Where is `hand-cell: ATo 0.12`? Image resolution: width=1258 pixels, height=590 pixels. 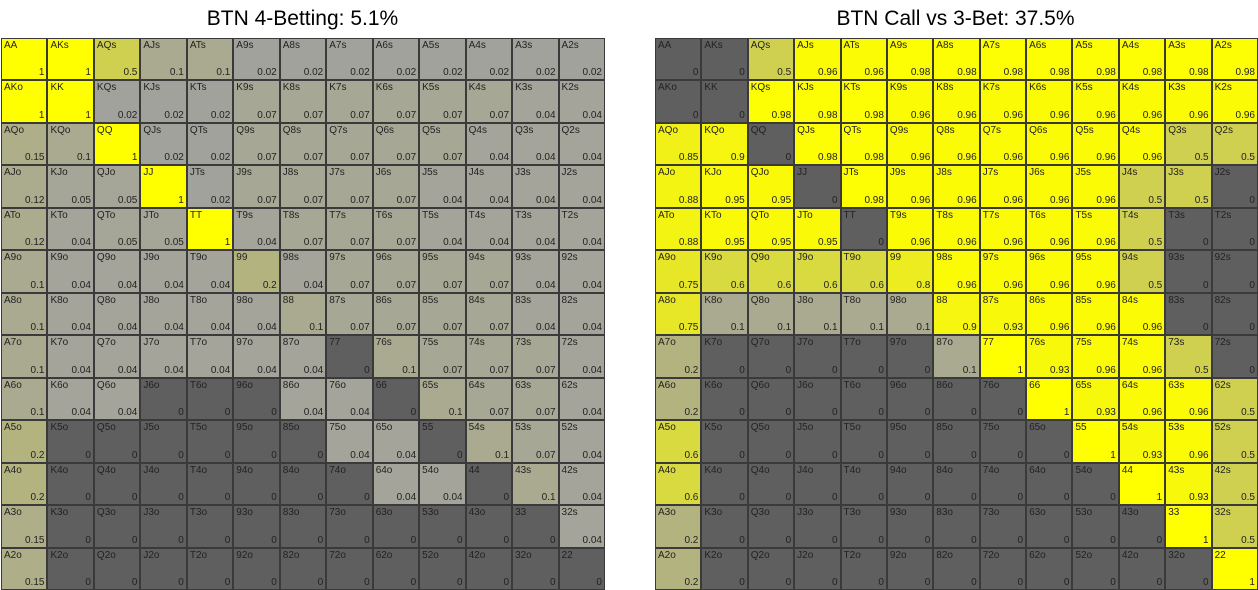
hand-cell: ATo 0.12 is located at coordinates (24, 229).